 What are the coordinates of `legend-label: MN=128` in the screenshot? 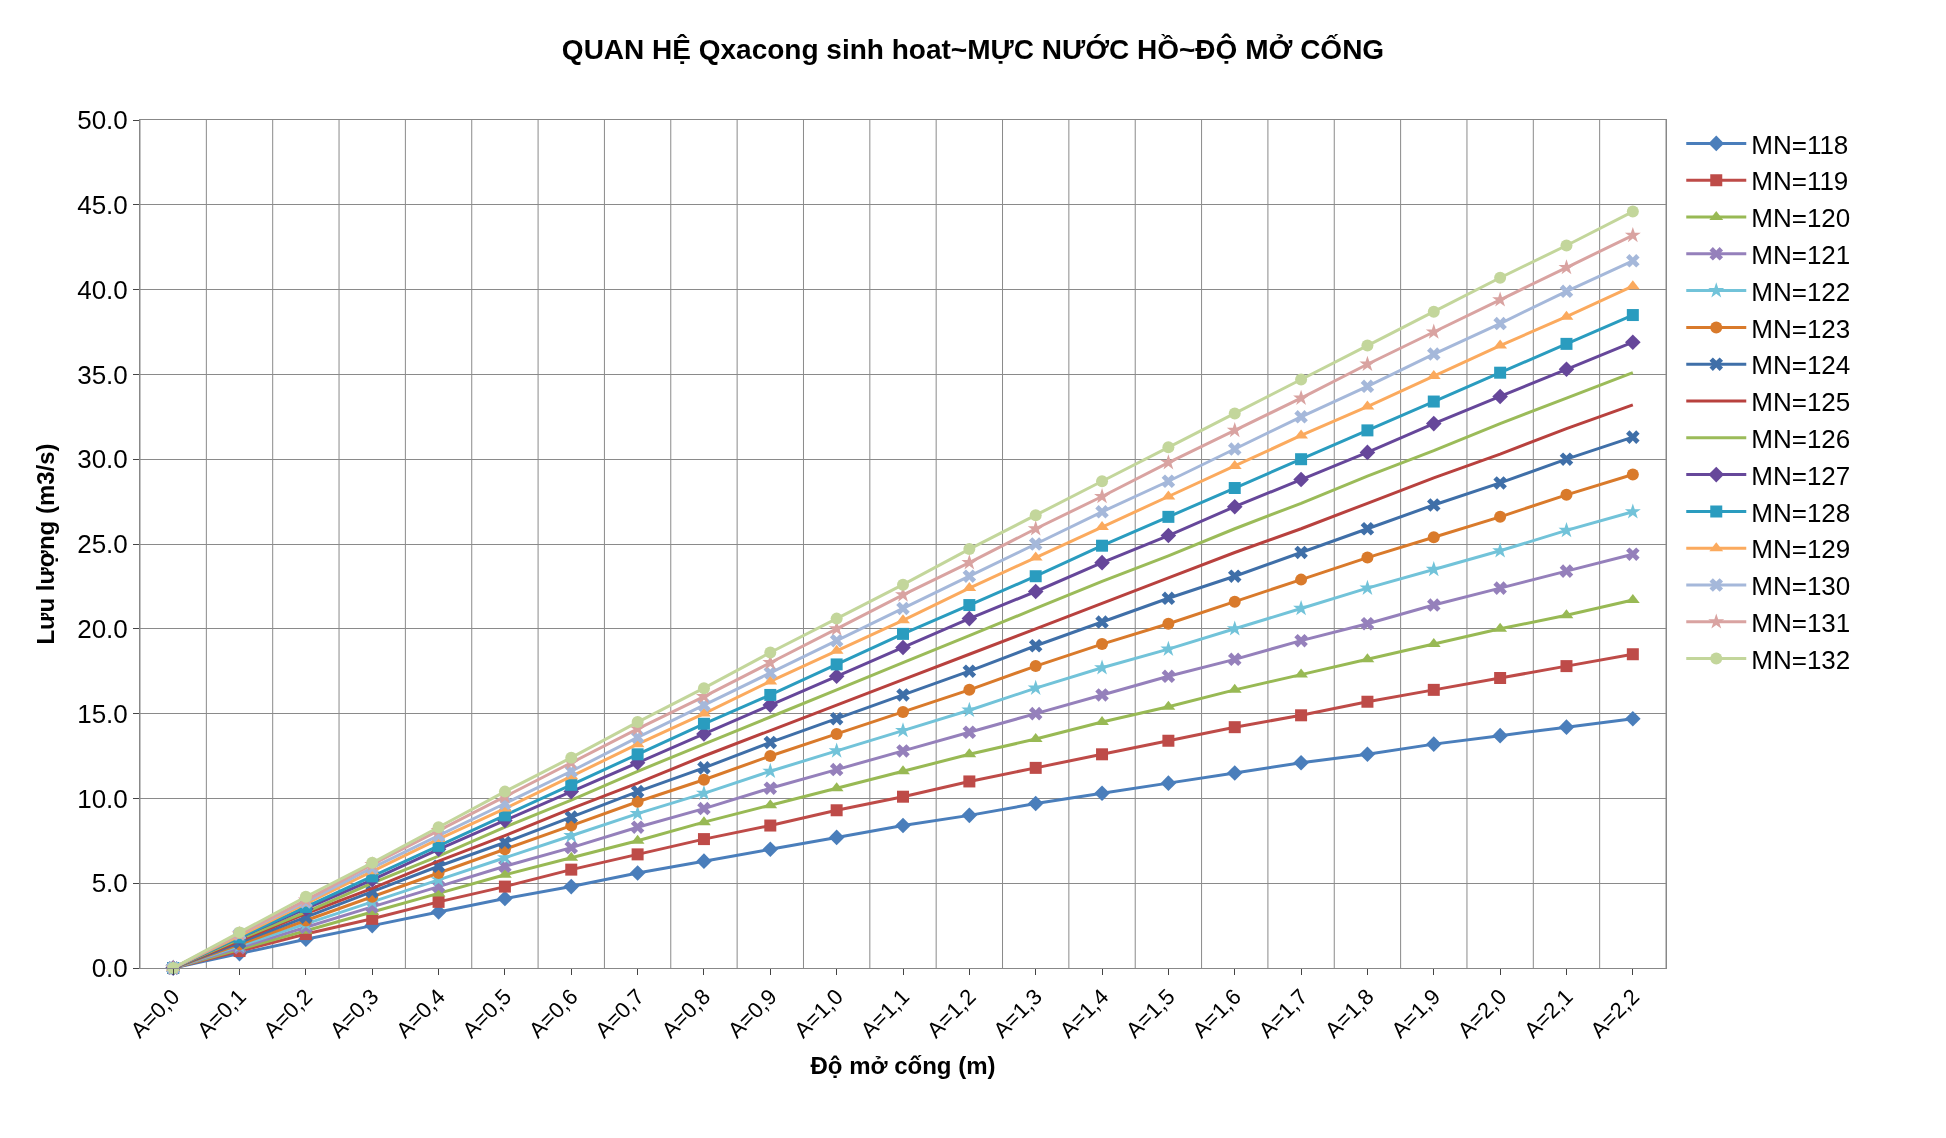 It's located at (1801, 512).